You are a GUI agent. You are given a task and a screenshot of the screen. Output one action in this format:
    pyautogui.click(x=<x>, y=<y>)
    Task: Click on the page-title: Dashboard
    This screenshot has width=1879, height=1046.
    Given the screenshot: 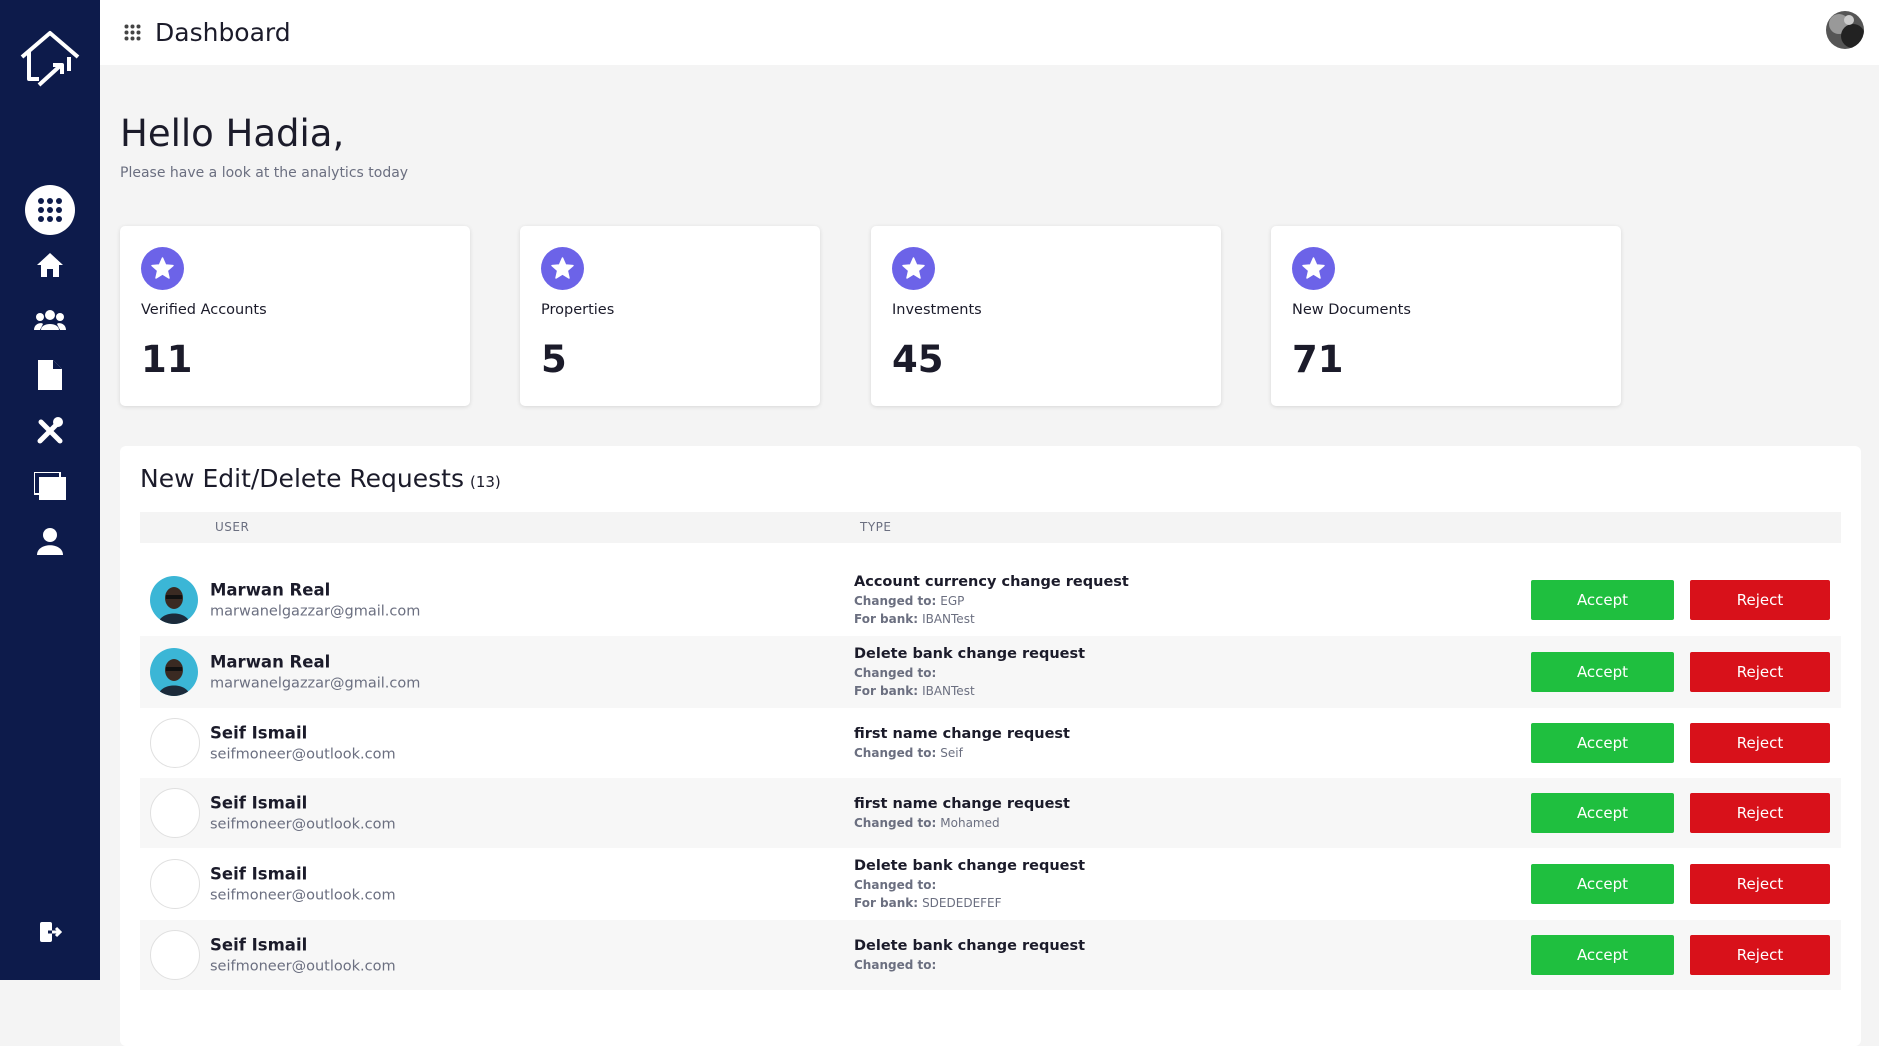 What is the action you would take?
    pyautogui.click(x=223, y=32)
    